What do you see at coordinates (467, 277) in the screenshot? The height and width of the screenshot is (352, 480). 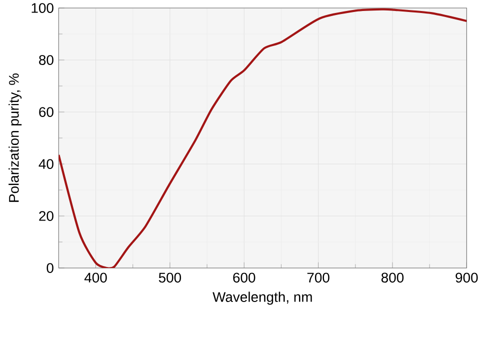 I see `x-tick-label: 900` at bounding box center [467, 277].